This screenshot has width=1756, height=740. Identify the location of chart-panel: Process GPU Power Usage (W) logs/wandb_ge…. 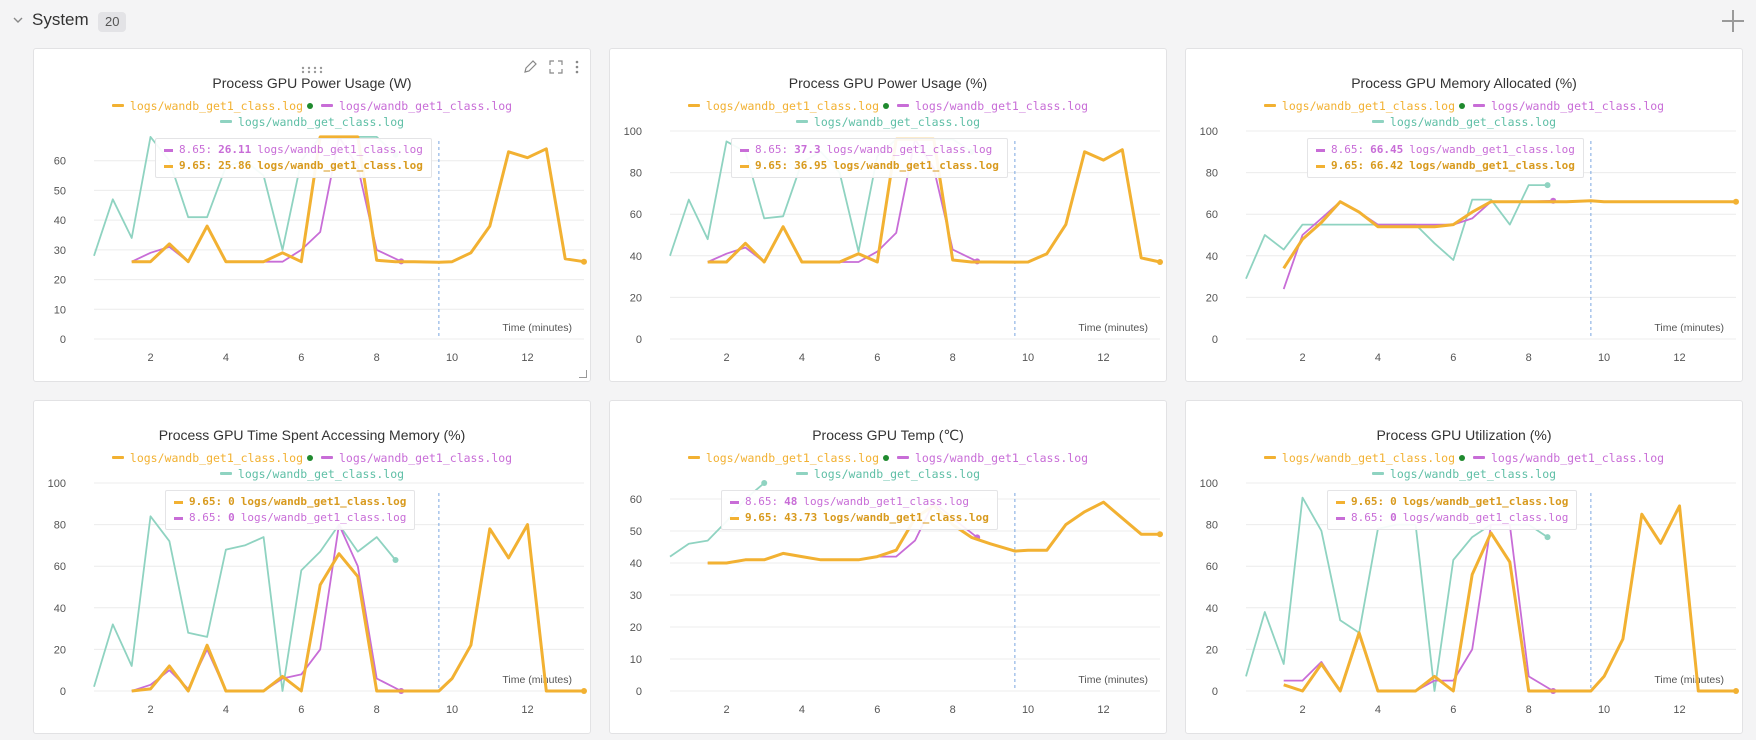
(312, 215).